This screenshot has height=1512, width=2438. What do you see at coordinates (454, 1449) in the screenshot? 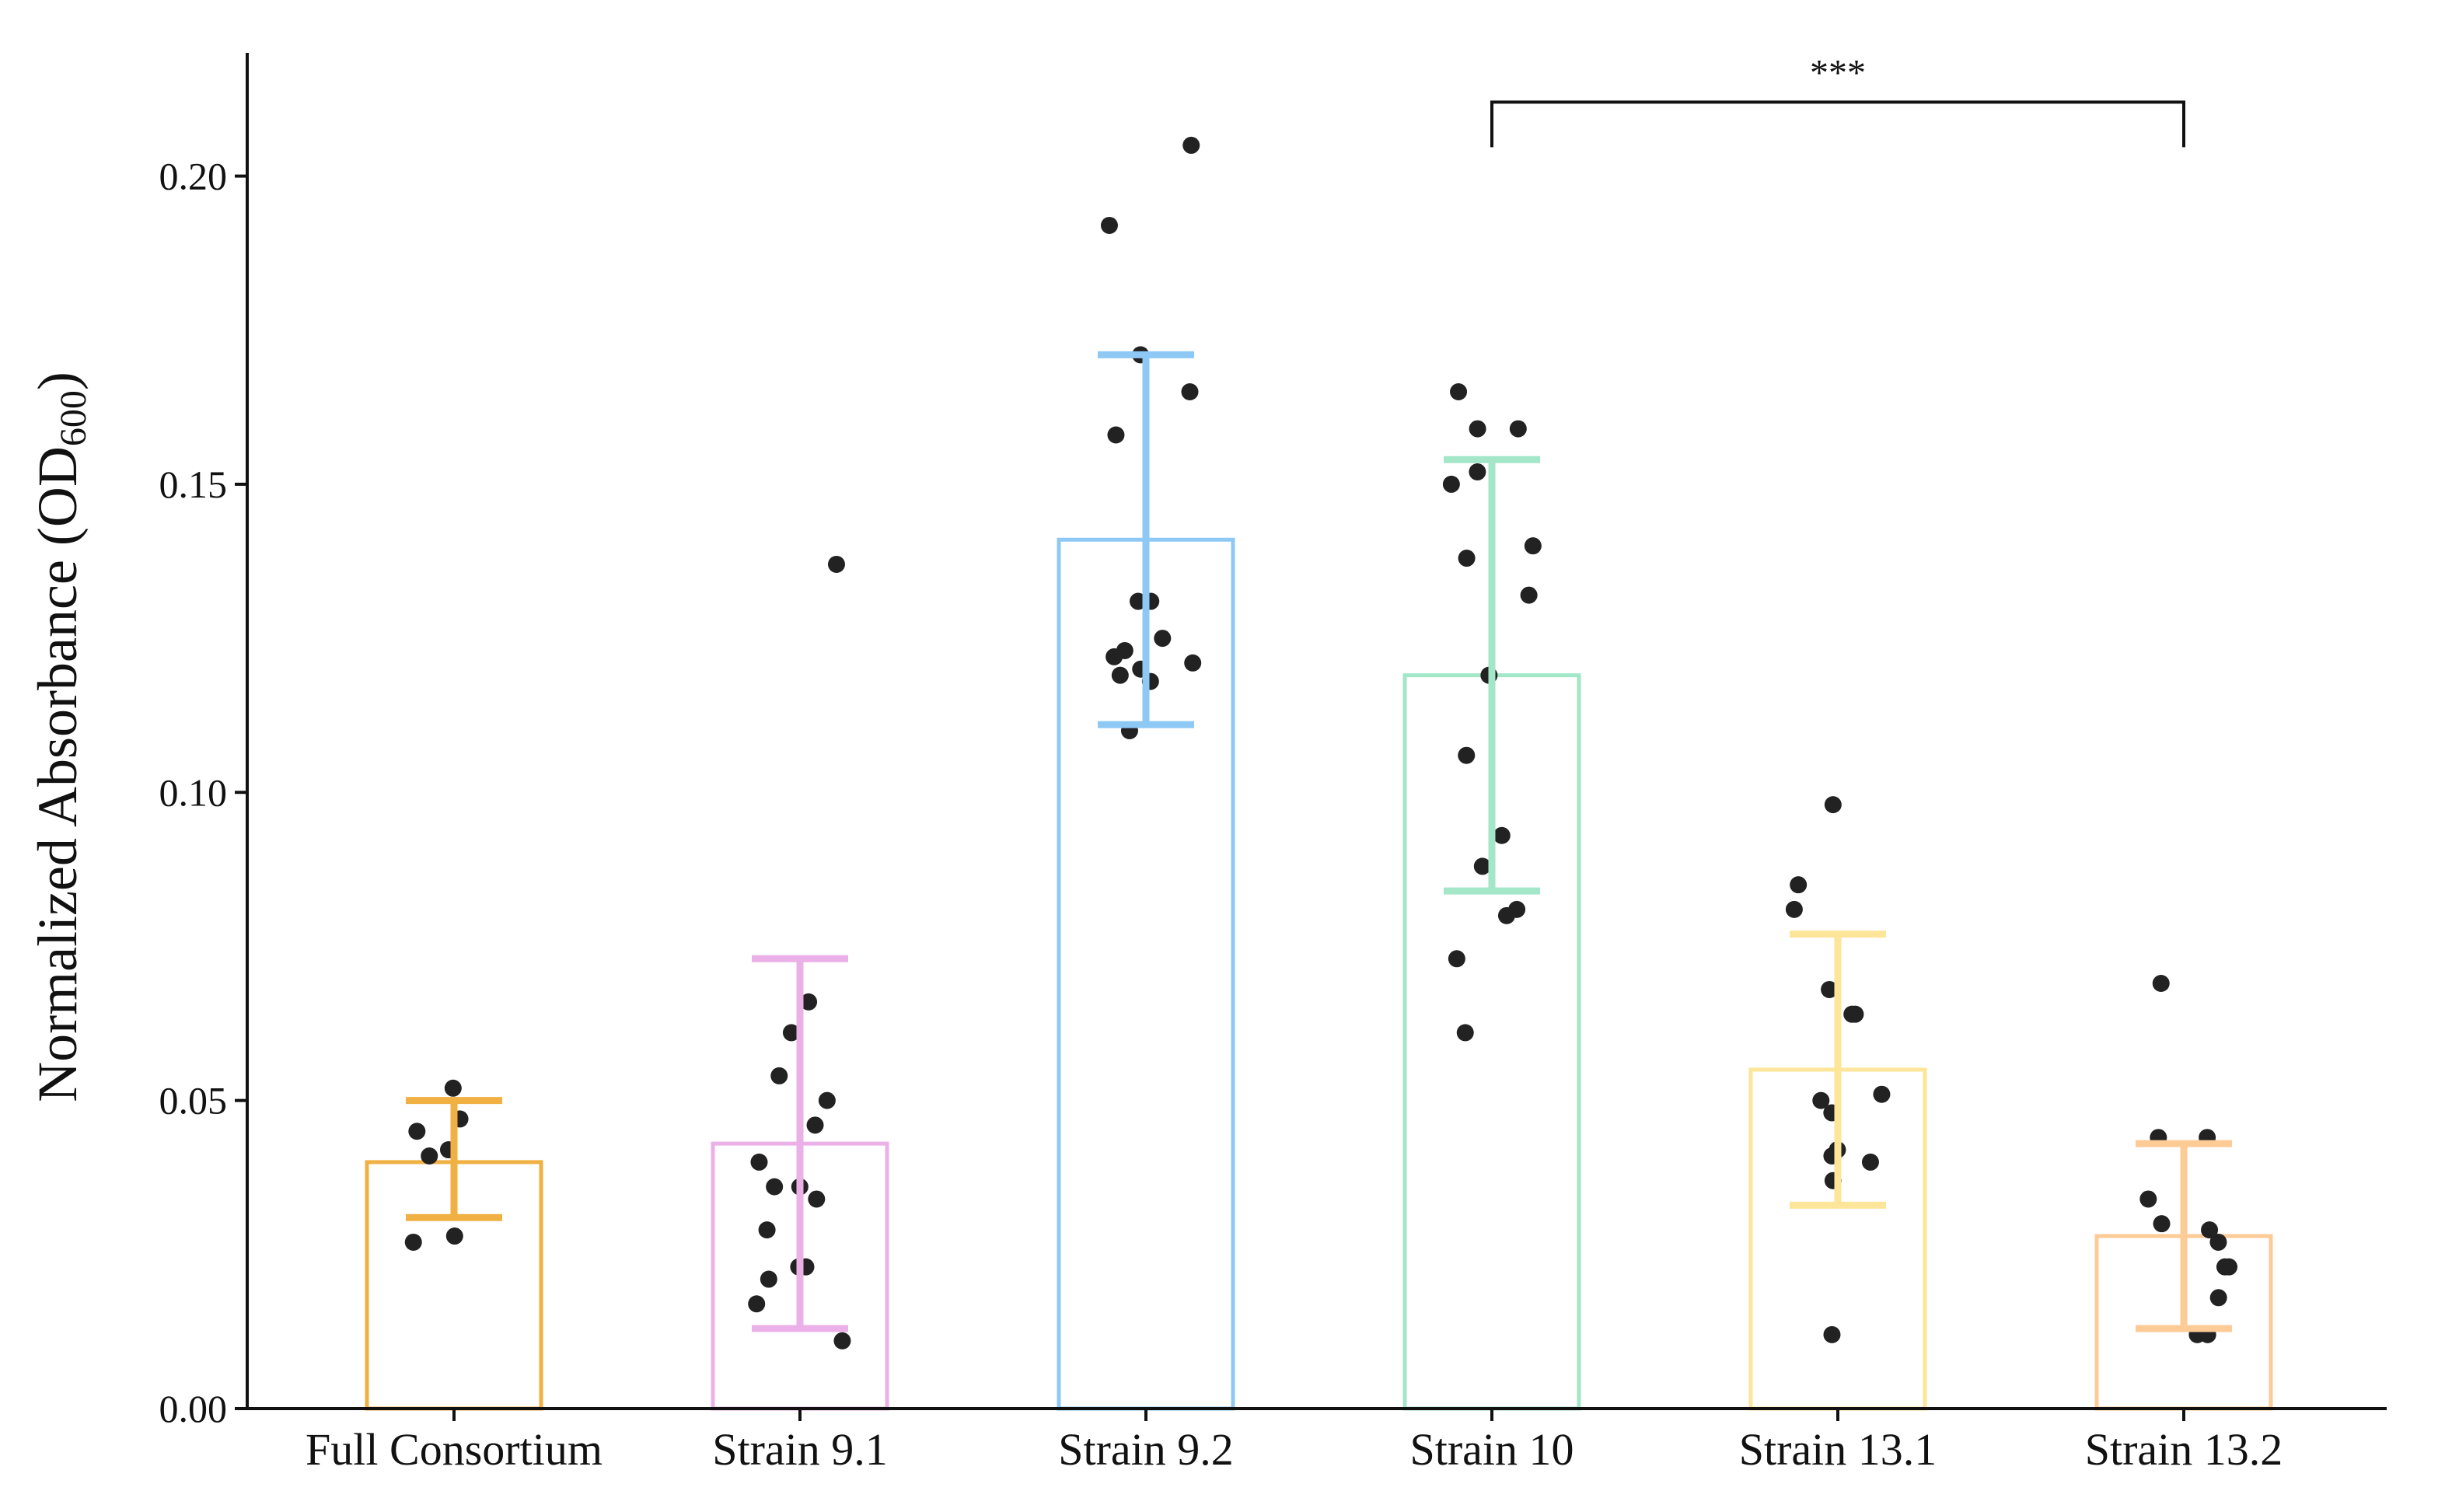
I see `x-tick-label-full-consortium: Full Consortium` at bounding box center [454, 1449].